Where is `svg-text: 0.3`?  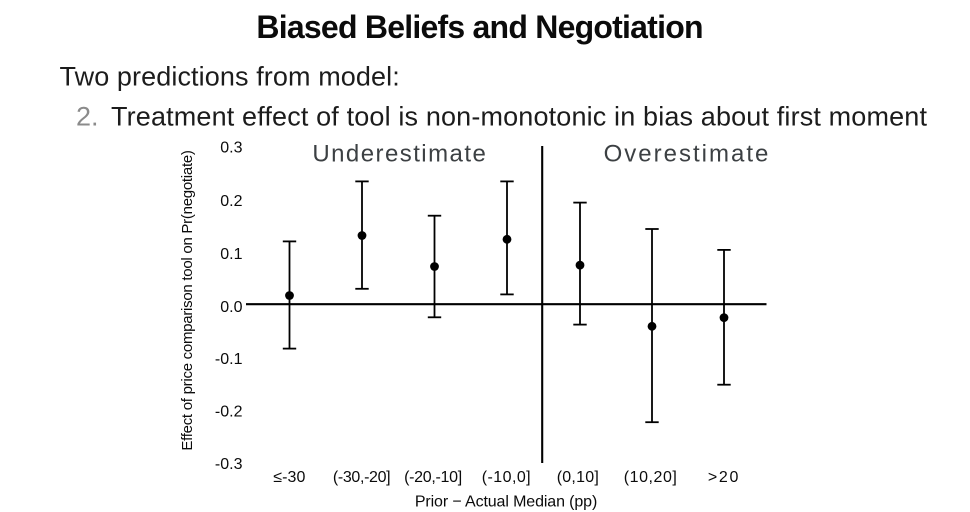 svg-text: 0.3 is located at coordinates (231, 148).